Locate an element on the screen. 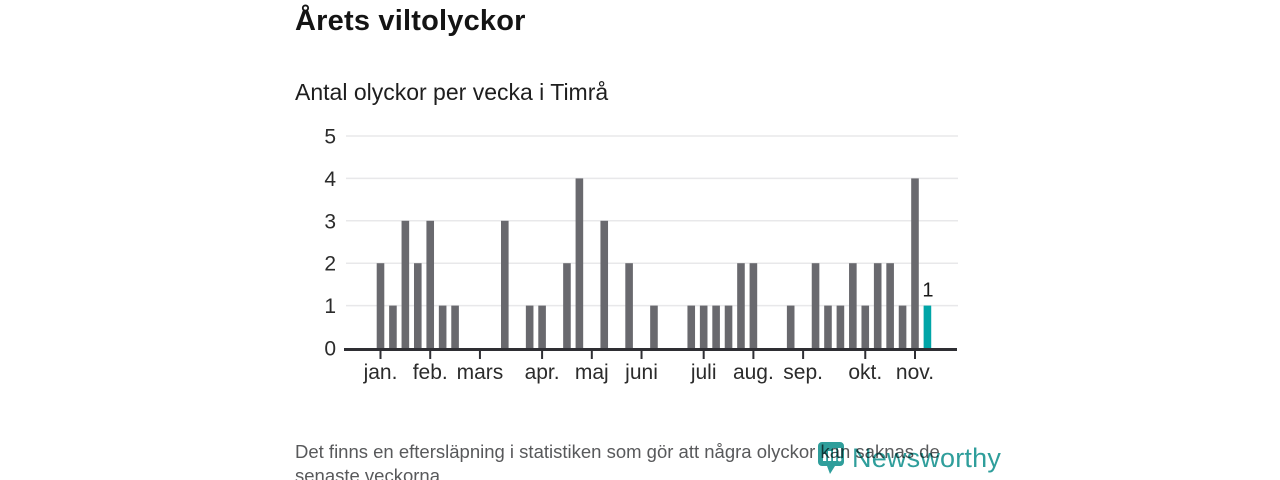 The height and width of the screenshot is (480, 1280). chart-subtitle: Antal olyckor per vecka i Timrå is located at coordinates (452, 92).